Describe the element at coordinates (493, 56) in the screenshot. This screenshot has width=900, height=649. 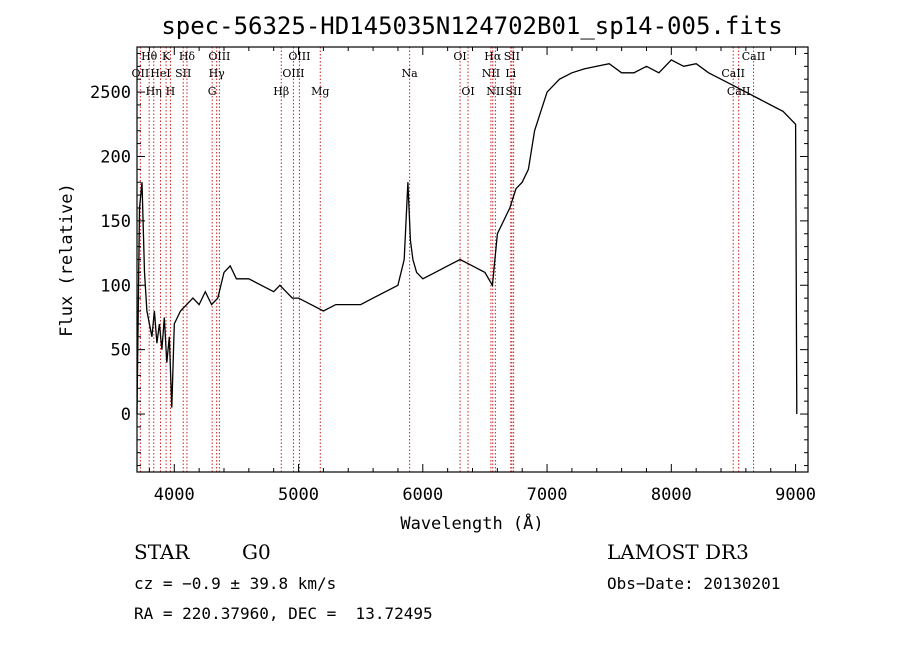
I see `line-label: Hα` at that location.